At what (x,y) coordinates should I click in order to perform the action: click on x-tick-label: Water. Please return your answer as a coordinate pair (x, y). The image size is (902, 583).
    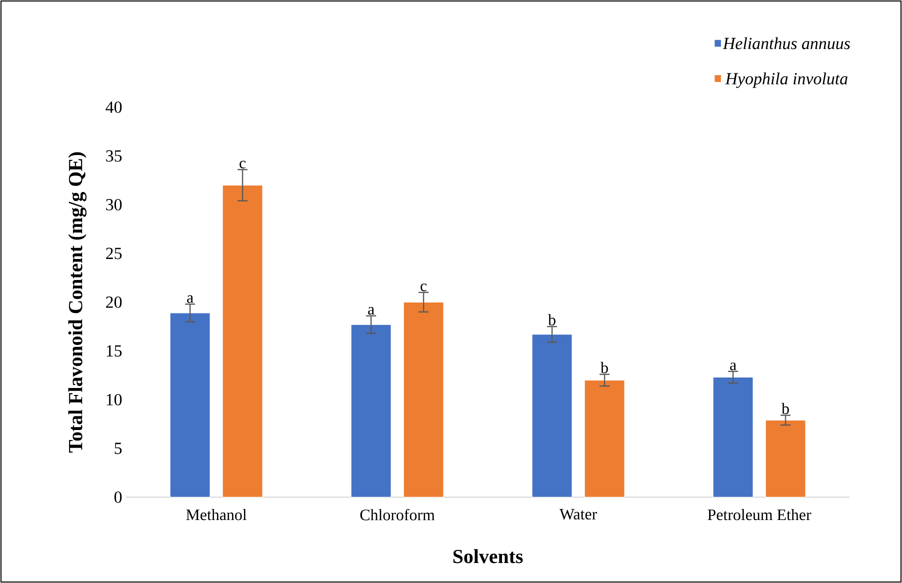
    Looking at the image, I should click on (578, 514).